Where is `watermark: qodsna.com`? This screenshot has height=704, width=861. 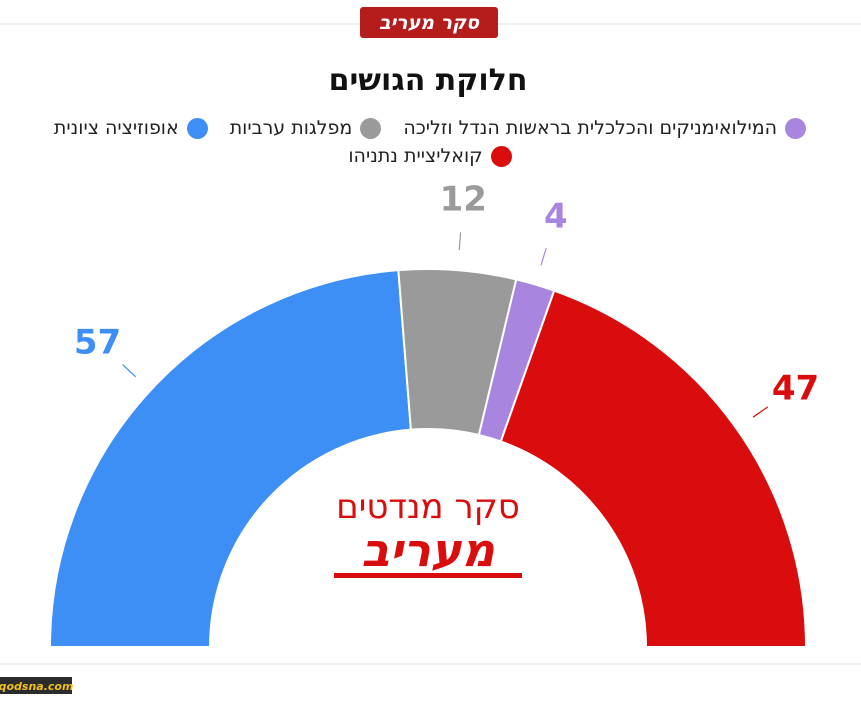
watermark: qodsna.com is located at coordinates (36, 686).